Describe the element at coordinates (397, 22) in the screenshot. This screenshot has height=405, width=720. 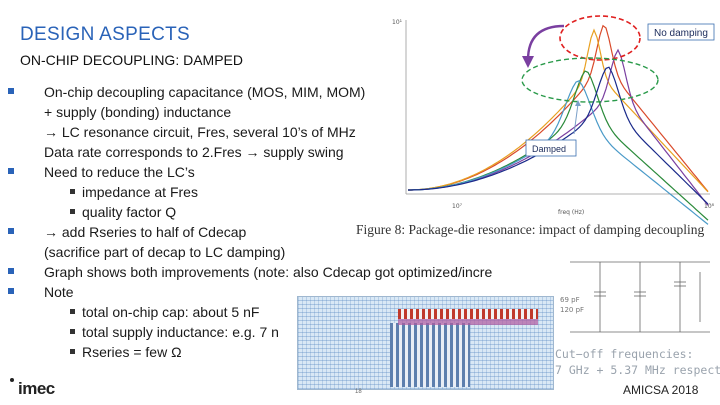
I see `y-tick-top: 10¹` at that location.